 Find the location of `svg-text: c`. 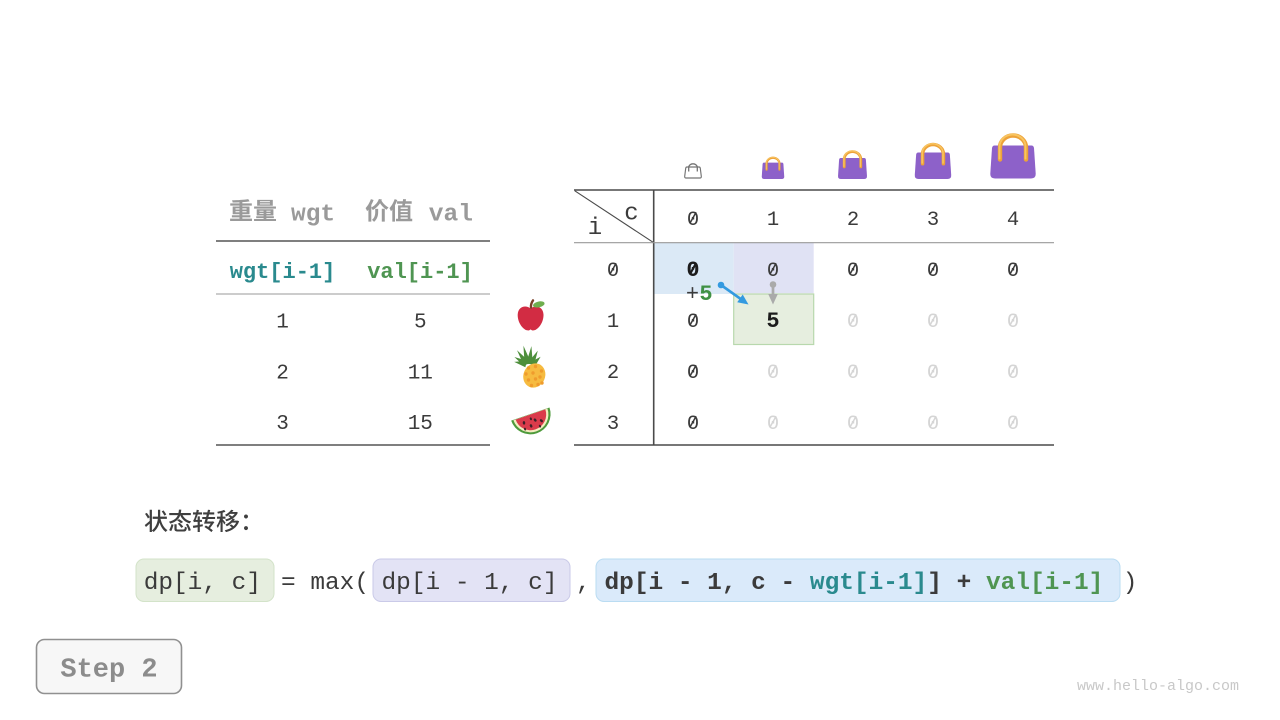

svg-text: c is located at coordinates (631, 214).